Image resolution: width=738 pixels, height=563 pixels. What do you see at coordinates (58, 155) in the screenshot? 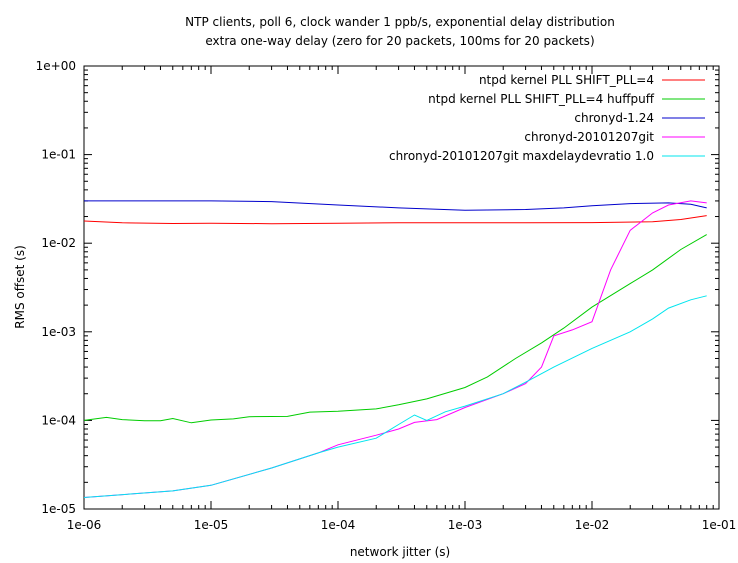
I see `y-tick-label: 1e-01` at bounding box center [58, 155].